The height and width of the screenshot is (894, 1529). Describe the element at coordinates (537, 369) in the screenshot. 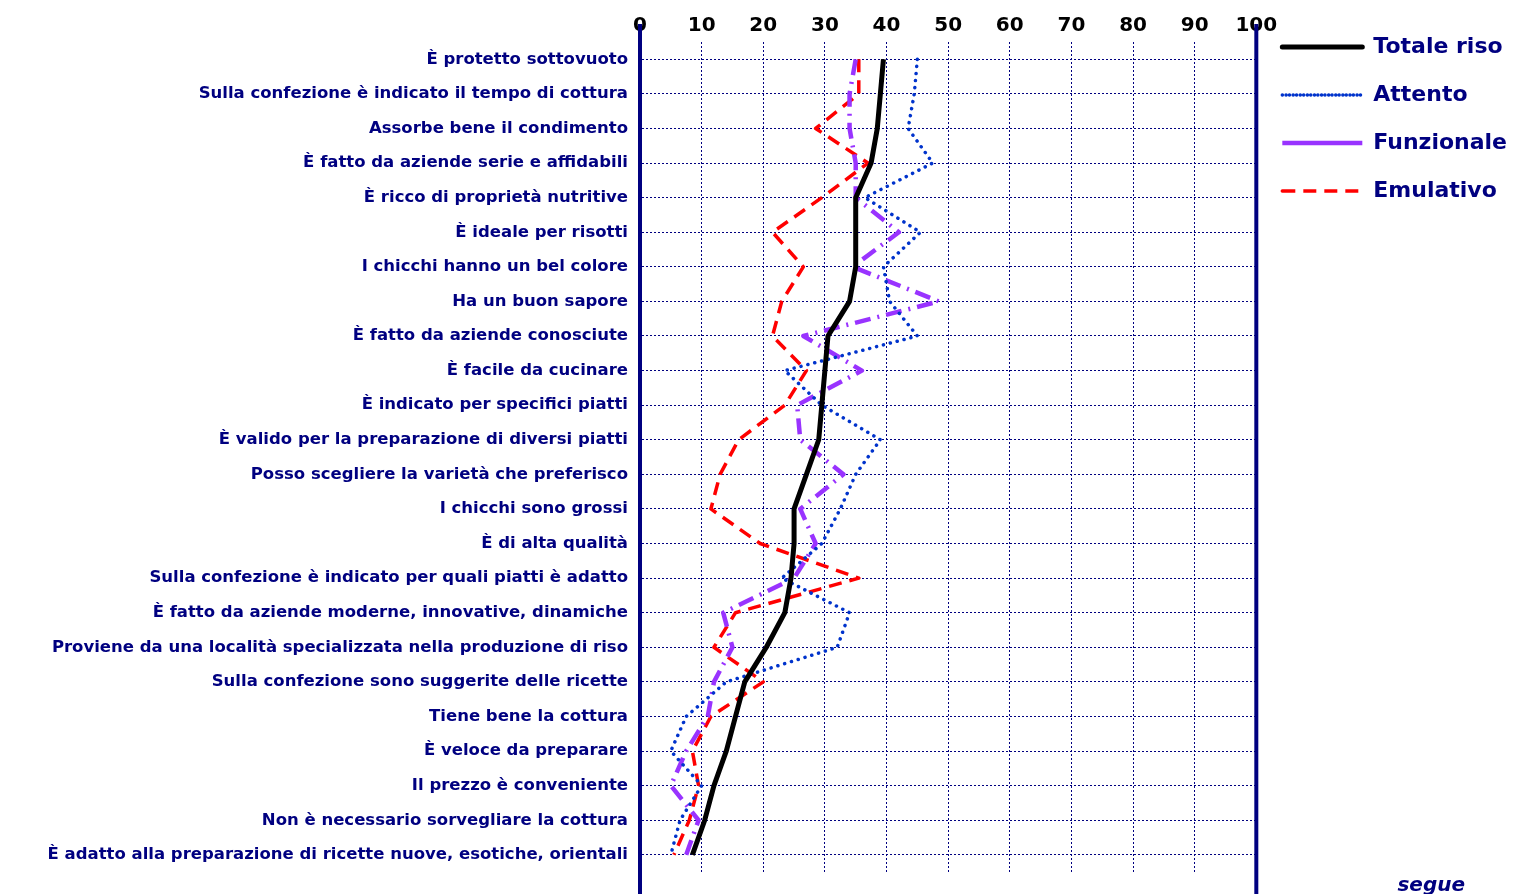

I see `y-tick-label: È facile da cucinare` at that location.